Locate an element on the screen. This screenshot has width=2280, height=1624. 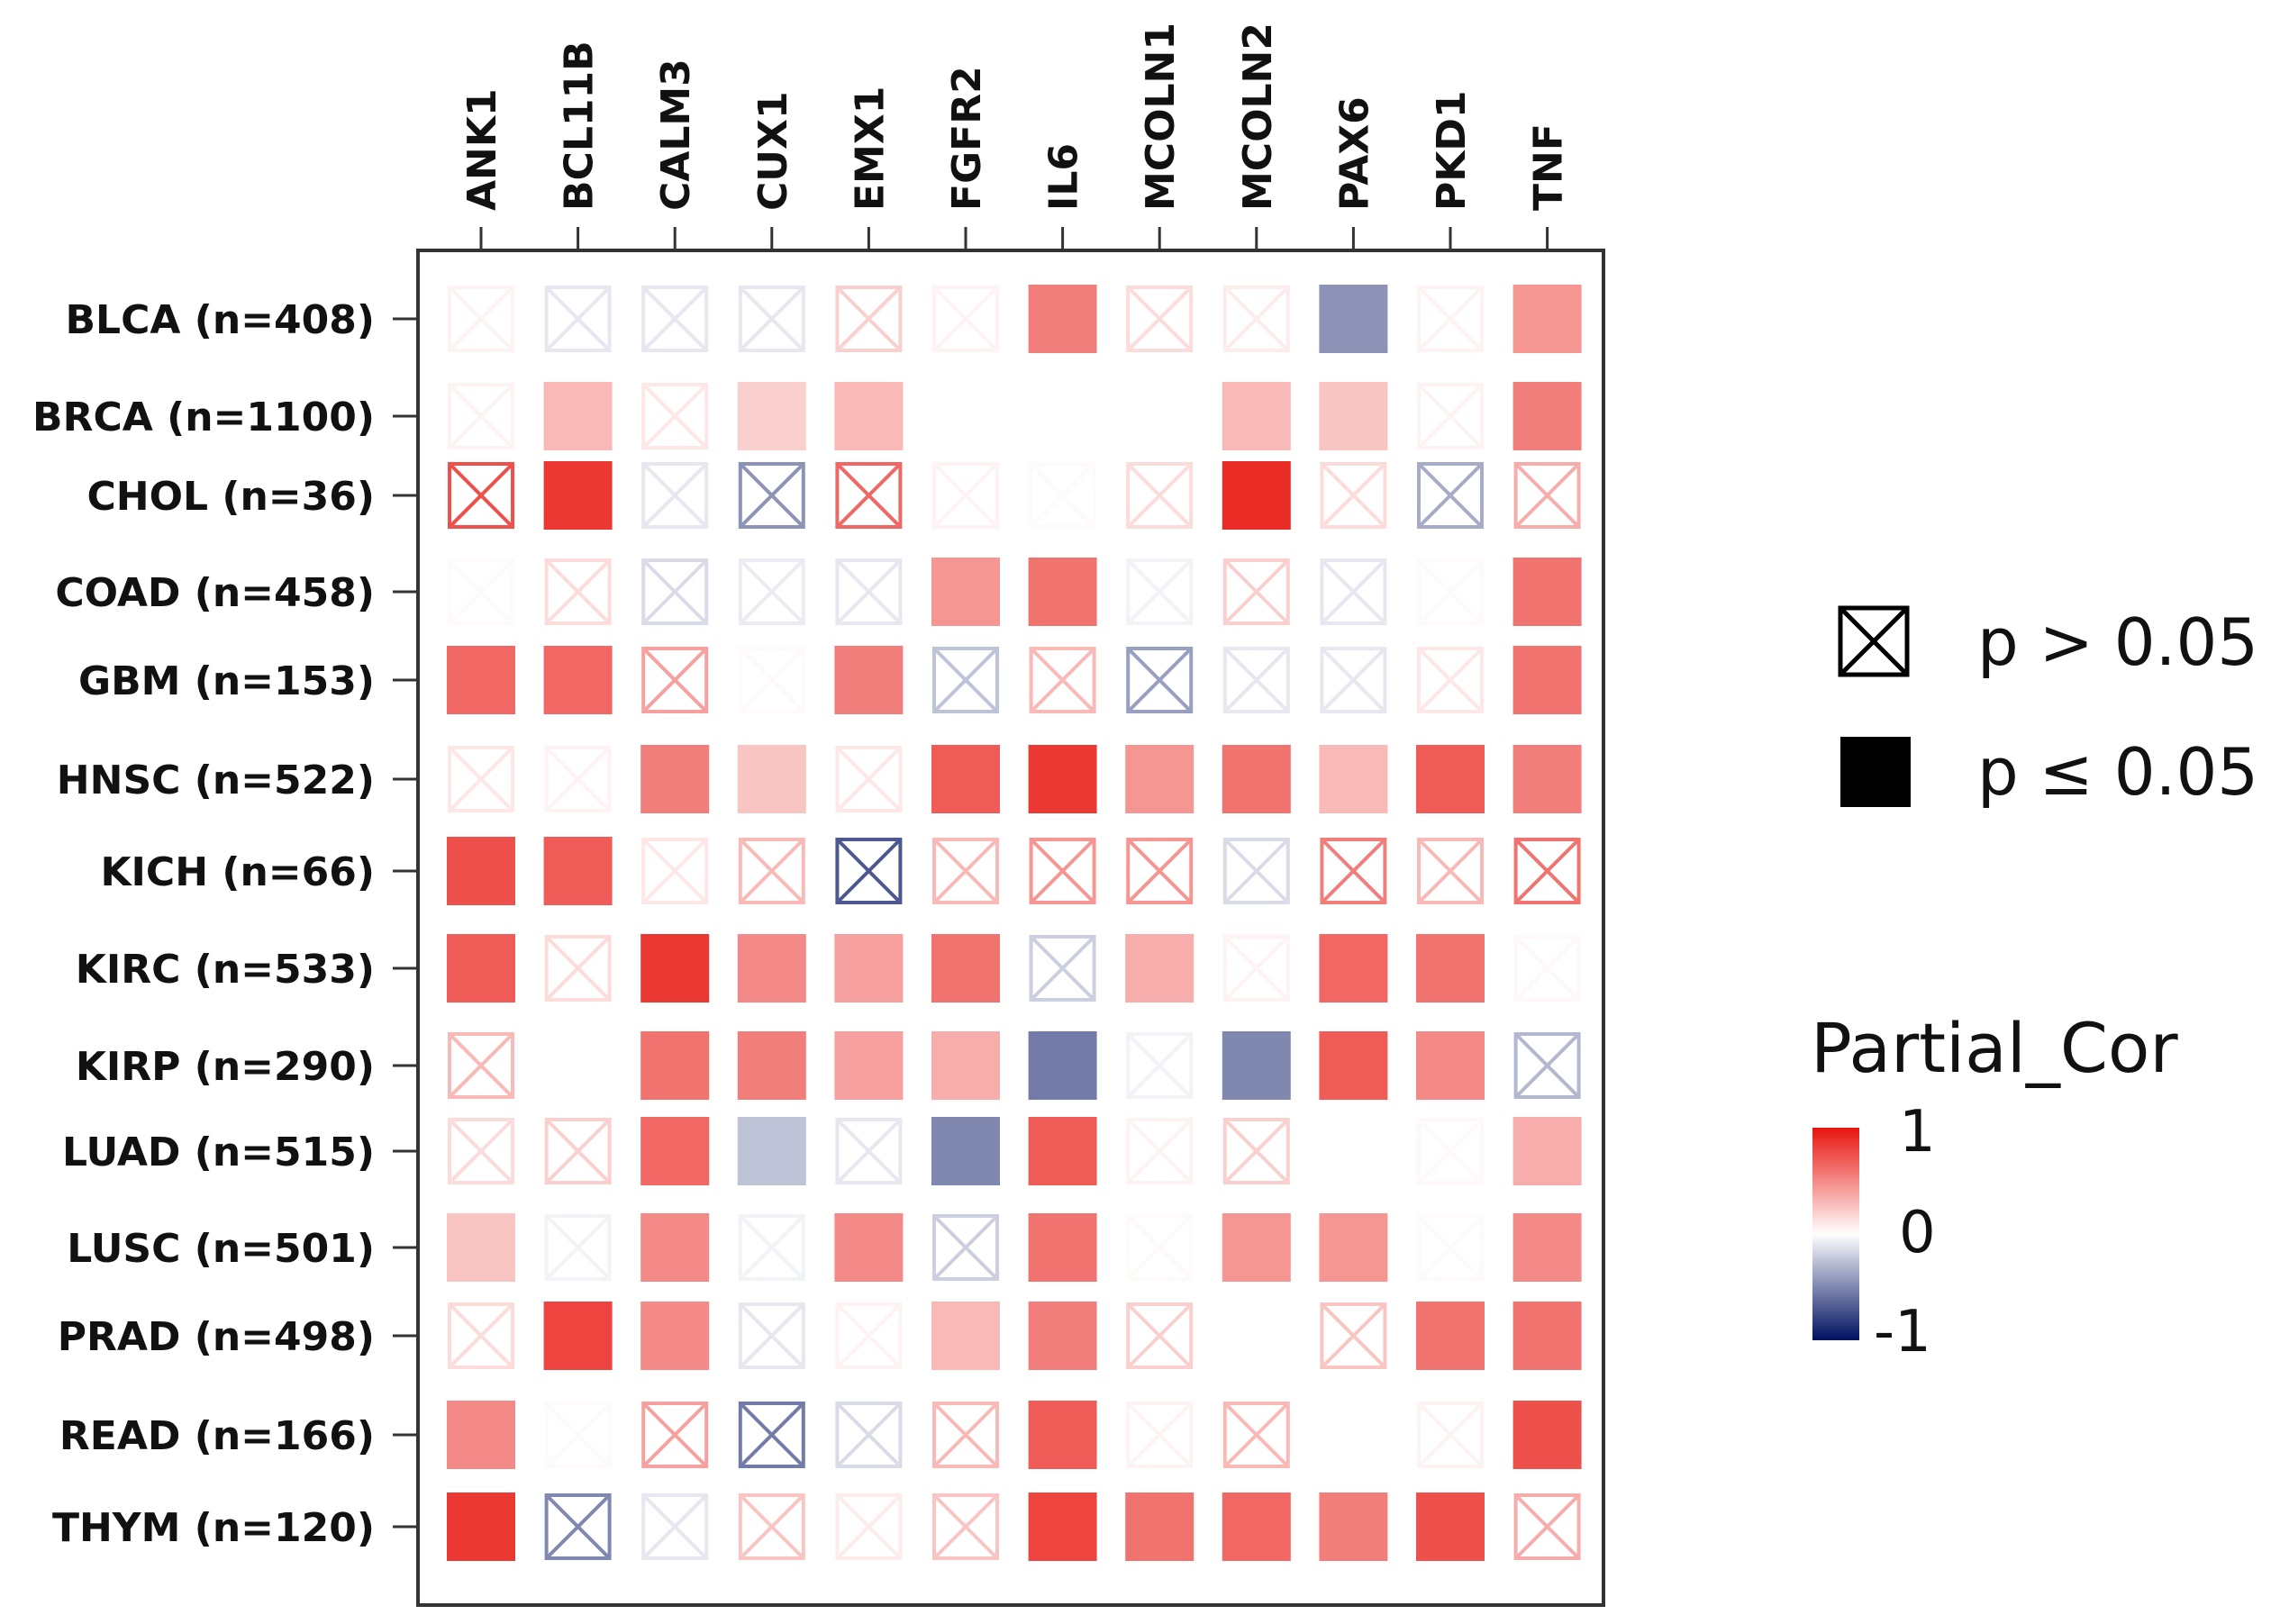
column-label: CUX1 is located at coordinates (773, 151).